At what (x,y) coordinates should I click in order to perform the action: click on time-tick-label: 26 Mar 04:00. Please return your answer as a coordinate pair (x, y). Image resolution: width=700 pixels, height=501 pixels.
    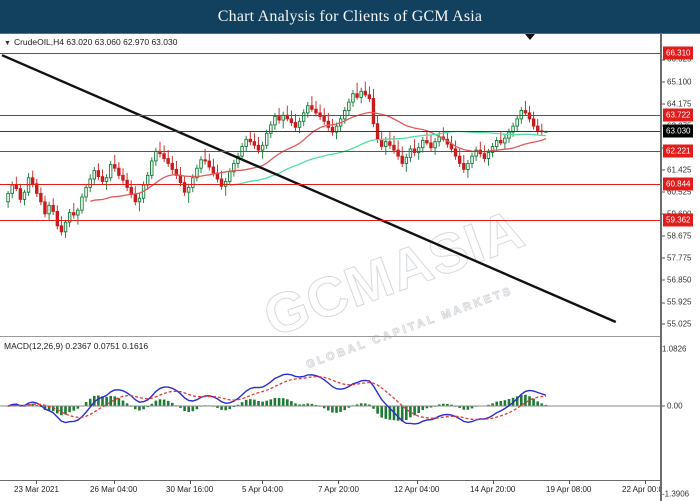
    Looking at the image, I should click on (113, 487).